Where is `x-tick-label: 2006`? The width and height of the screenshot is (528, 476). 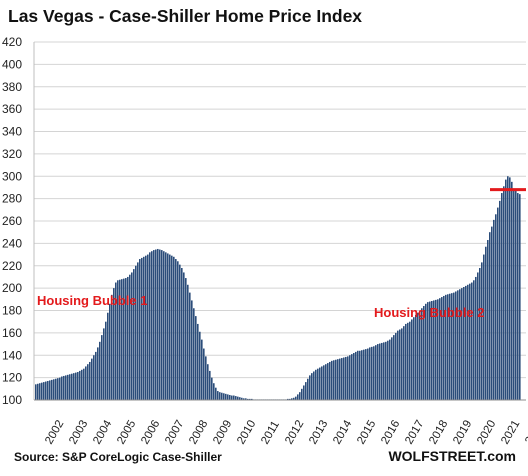
x-tick-label: 2006 is located at coordinates (150, 432).